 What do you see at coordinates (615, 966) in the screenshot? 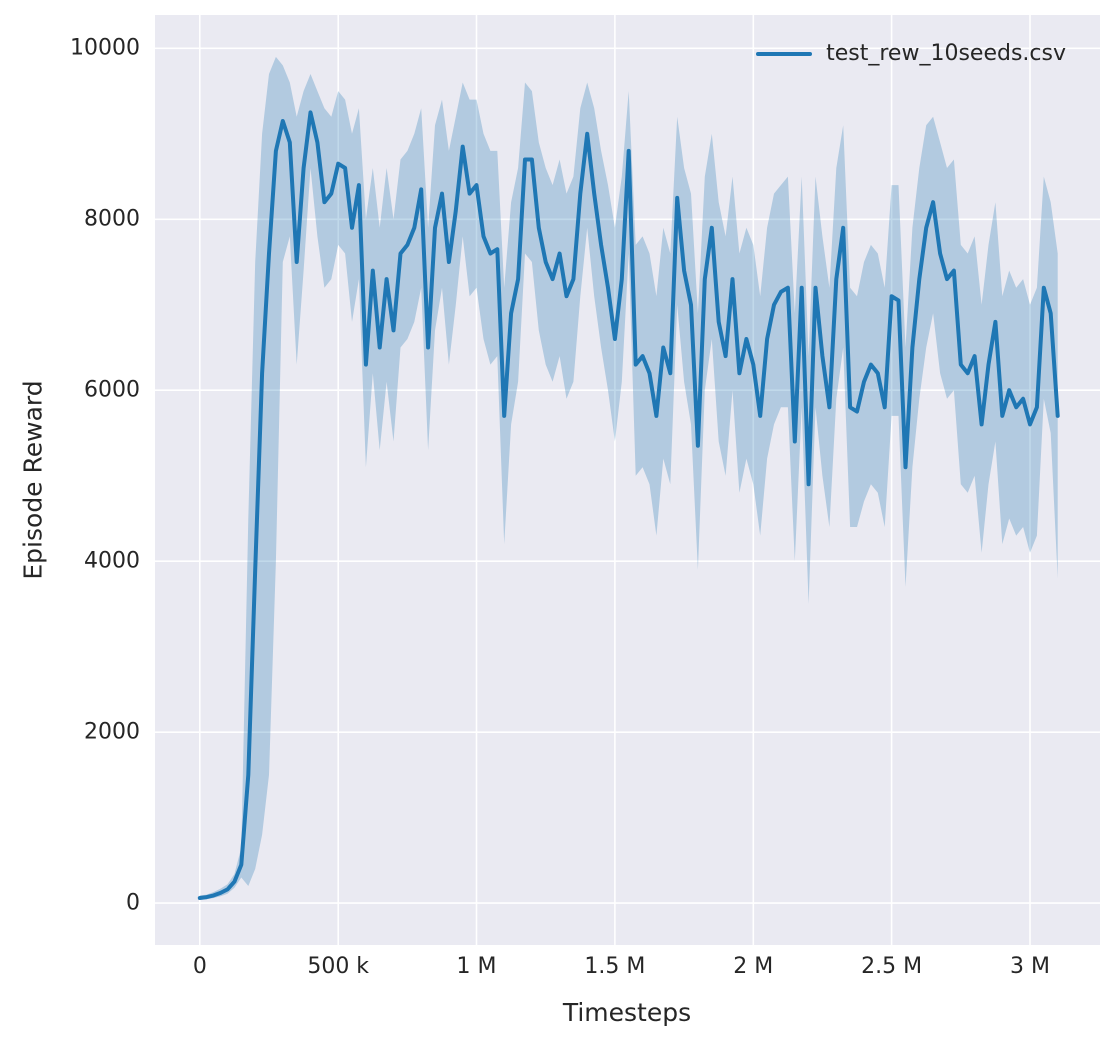
I see `x-tick-label: 1.5 M` at bounding box center [615, 966].